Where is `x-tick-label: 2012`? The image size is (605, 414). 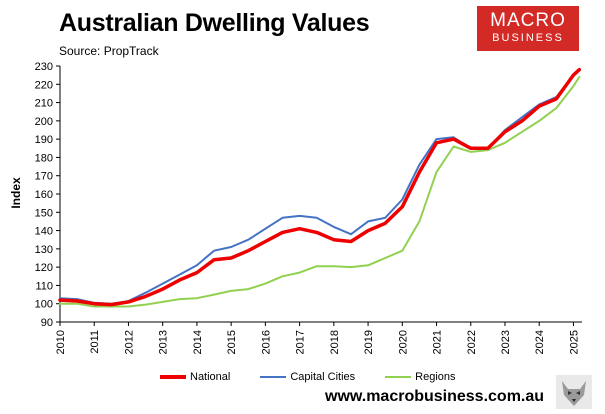
x-tick-label: 2012 is located at coordinates (129, 342).